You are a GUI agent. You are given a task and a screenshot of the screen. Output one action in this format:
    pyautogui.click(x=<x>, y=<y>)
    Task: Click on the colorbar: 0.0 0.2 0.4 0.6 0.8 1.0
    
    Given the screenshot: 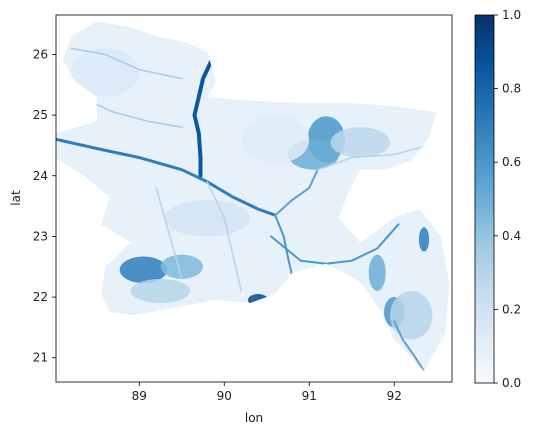 What is the action you would take?
    pyautogui.click(x=497, y=199)
    